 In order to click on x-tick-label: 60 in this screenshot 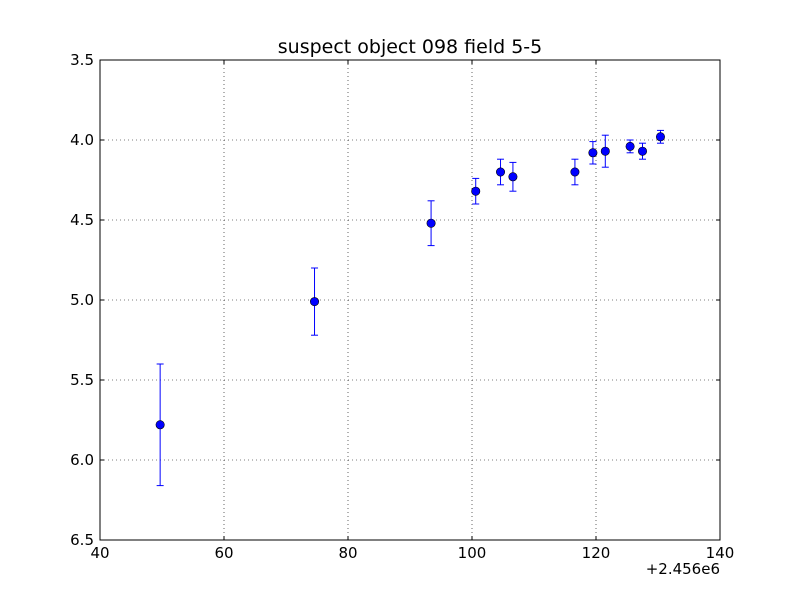, I will do `click(223, 553)`.